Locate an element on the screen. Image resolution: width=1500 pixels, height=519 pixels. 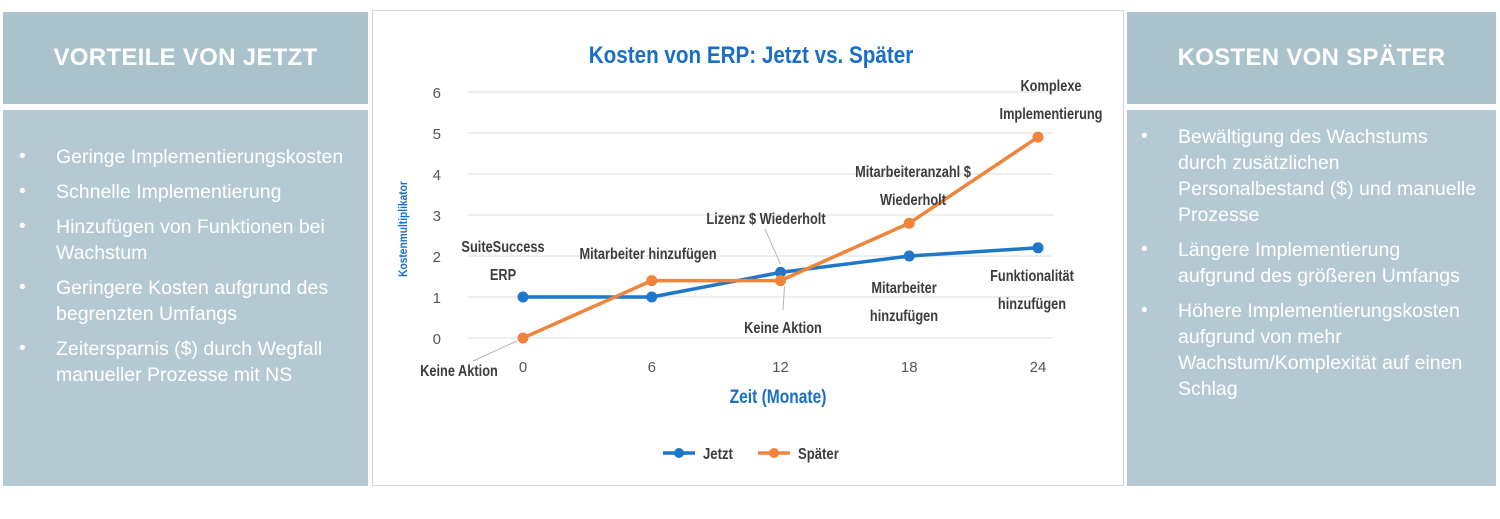
y-axis-label: Kostenmultiplikator is located at coordinates (403, 229).